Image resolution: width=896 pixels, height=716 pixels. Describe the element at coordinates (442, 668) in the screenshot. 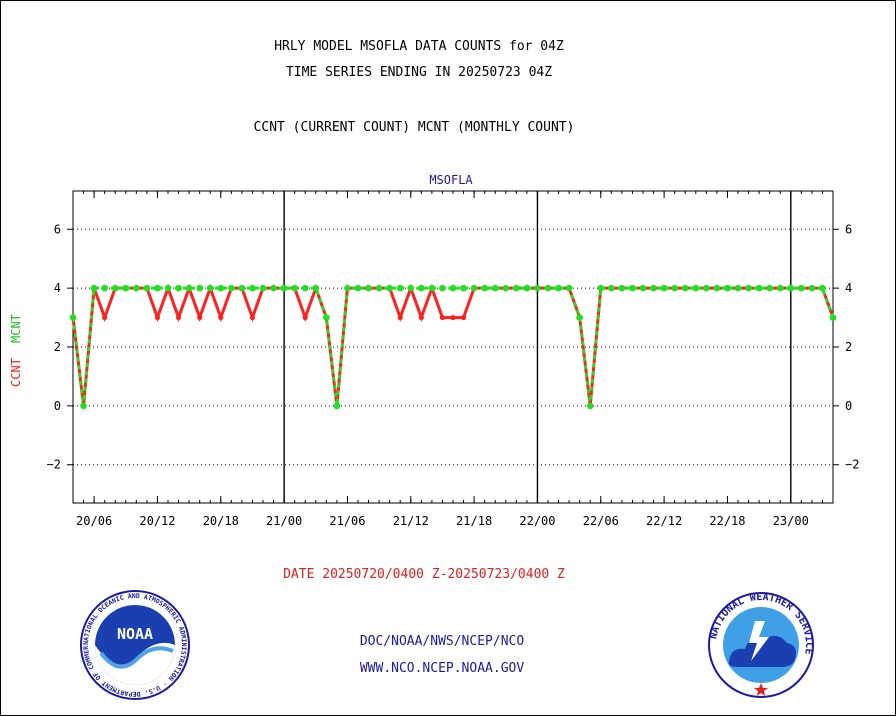

I see `footer-url: WWW.NCO.NCEP.NOAA.GOV` at that location.